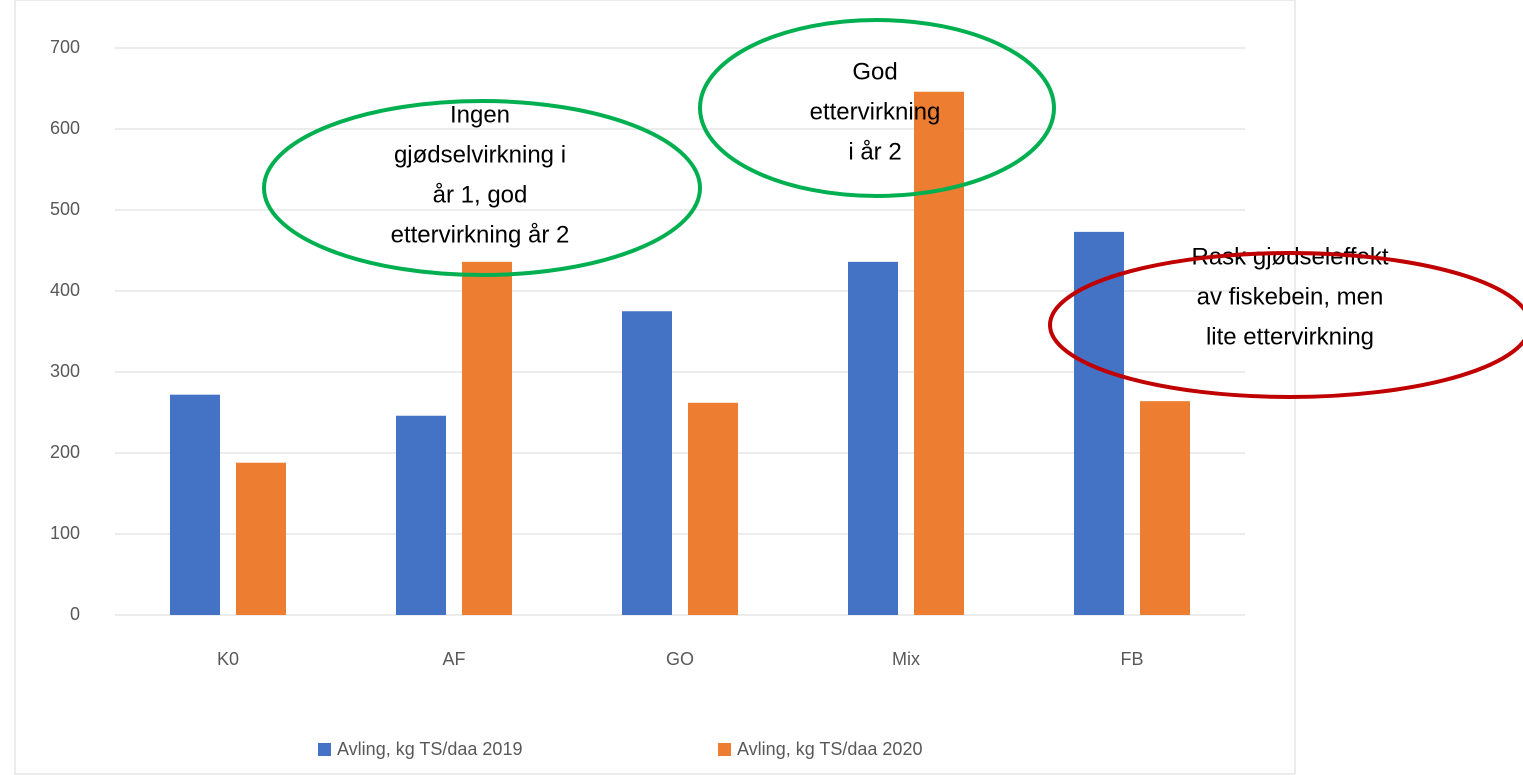 This screenshot has width=1523, height=775. Describe the element at coordinates (453, 659) in the screenshot. I see `x-tick-label: AF` at that location.